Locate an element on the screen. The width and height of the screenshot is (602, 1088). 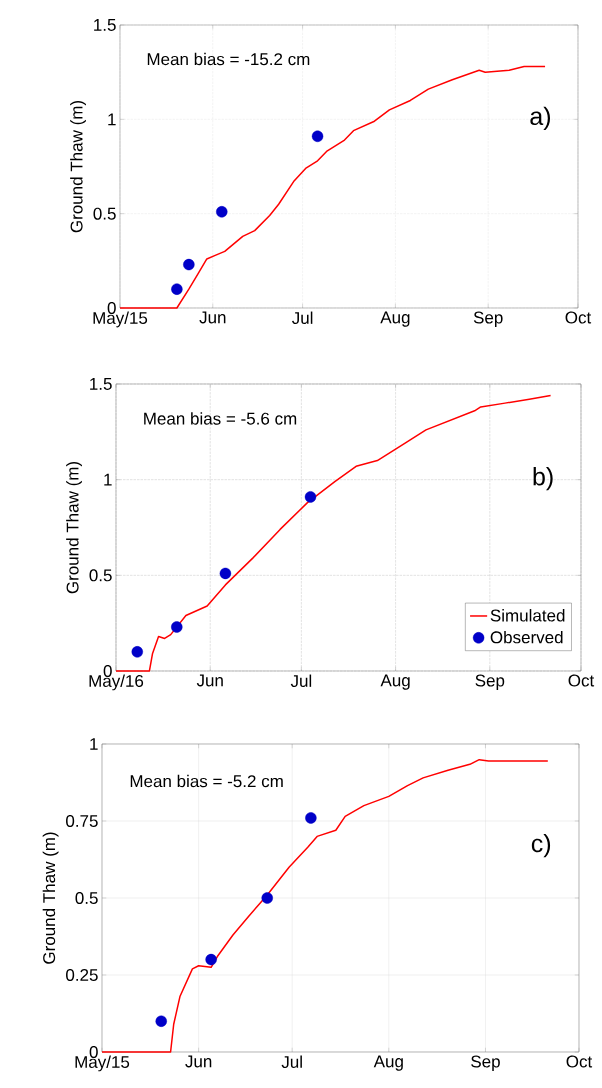
annotation: Mean bias = -5.2 cm is located at coordinates (206, 781).